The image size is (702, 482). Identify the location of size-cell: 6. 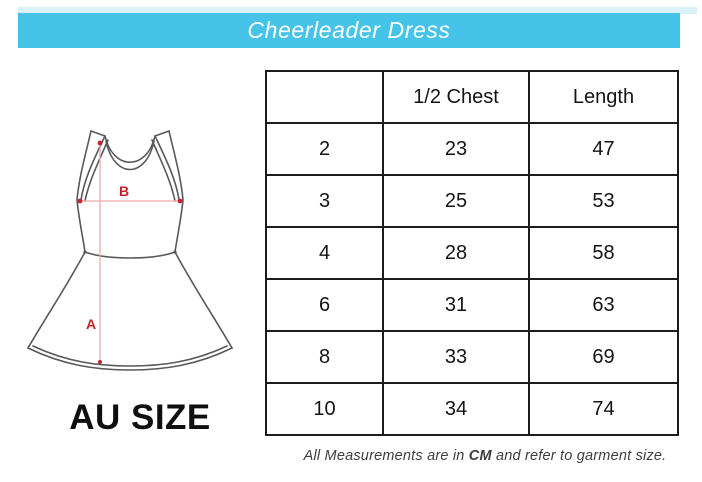
(324, 305).